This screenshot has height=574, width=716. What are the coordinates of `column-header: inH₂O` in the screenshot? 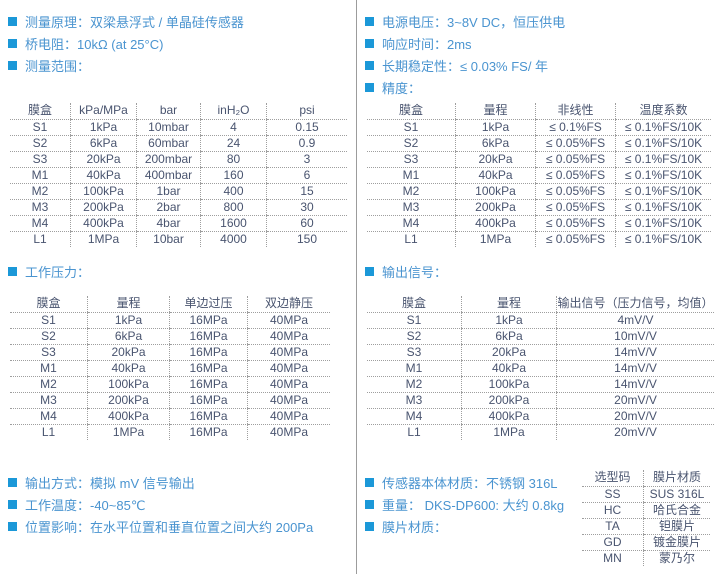 It's located at (234, 111).